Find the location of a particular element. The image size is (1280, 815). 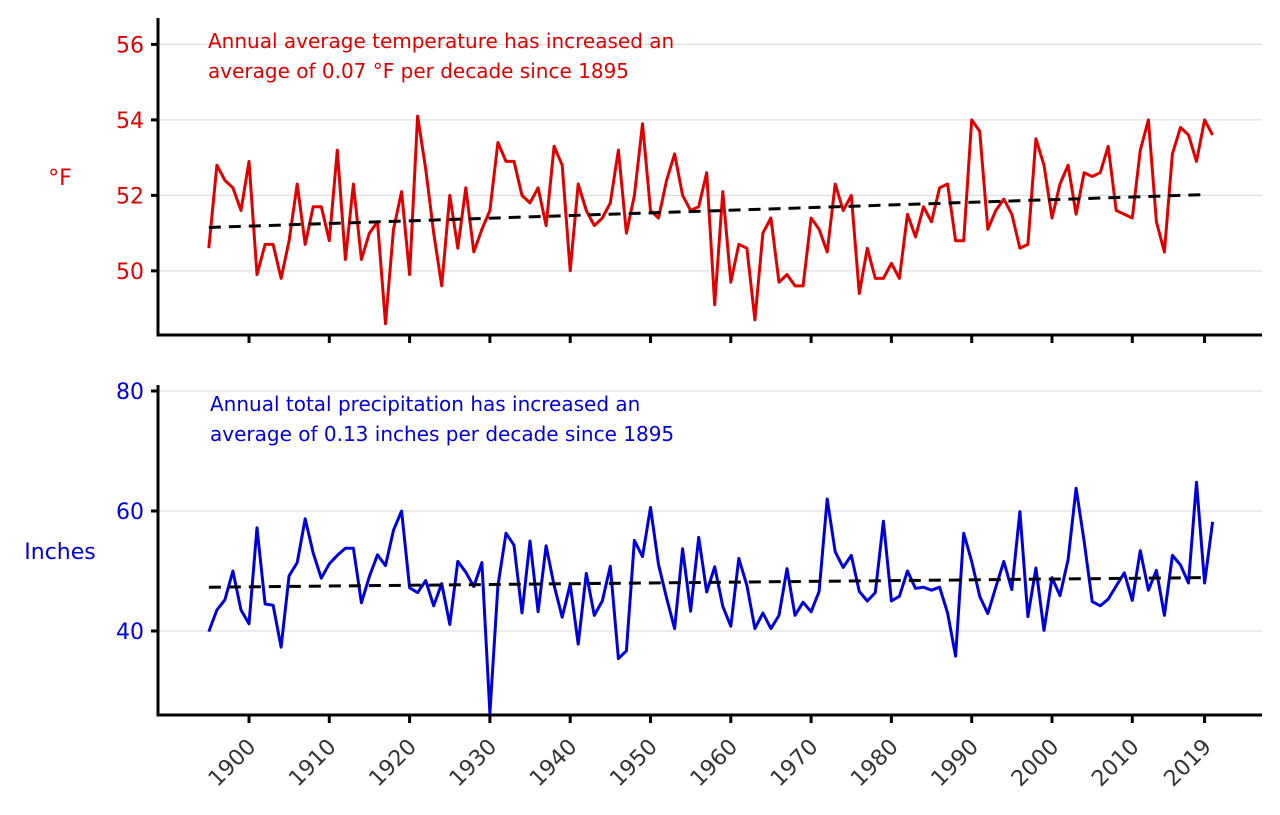

temperature-ytick-label: 54 is located at coordinates (130, 121).